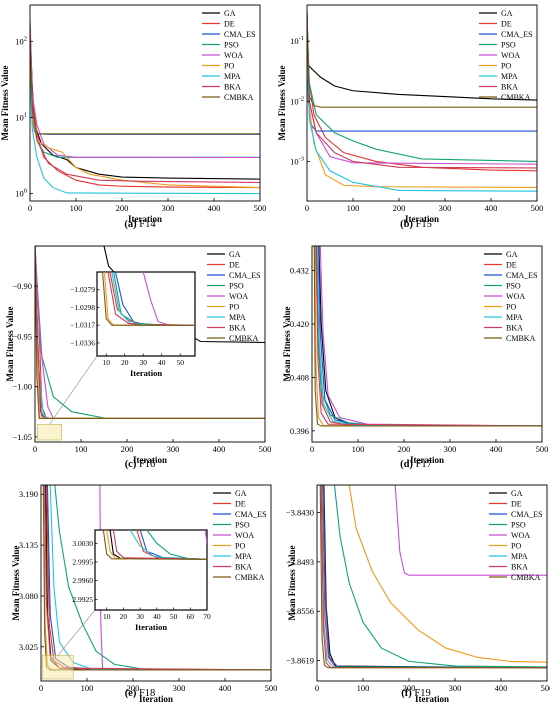 This screenshot has width=550, height=711. Describe the element at coordinates (422, 56) in the screenshot. I see `series-line-ga` at that location.